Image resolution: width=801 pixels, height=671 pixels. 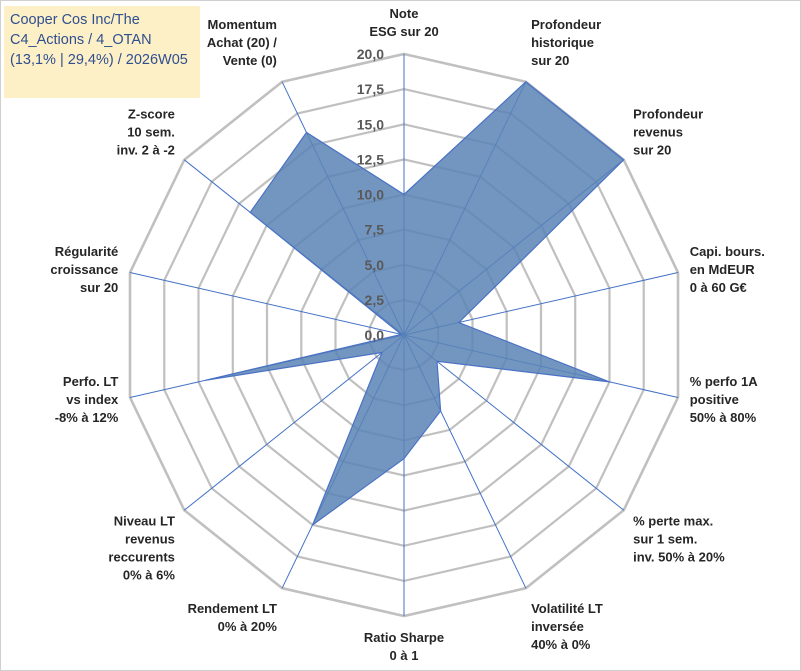 What do you see at coordinates (99, 60) in the screenshot?
I see `chart-title-line-3: (13,1% | 29,4%) / 2026W05` at bounding box center [99, 60].